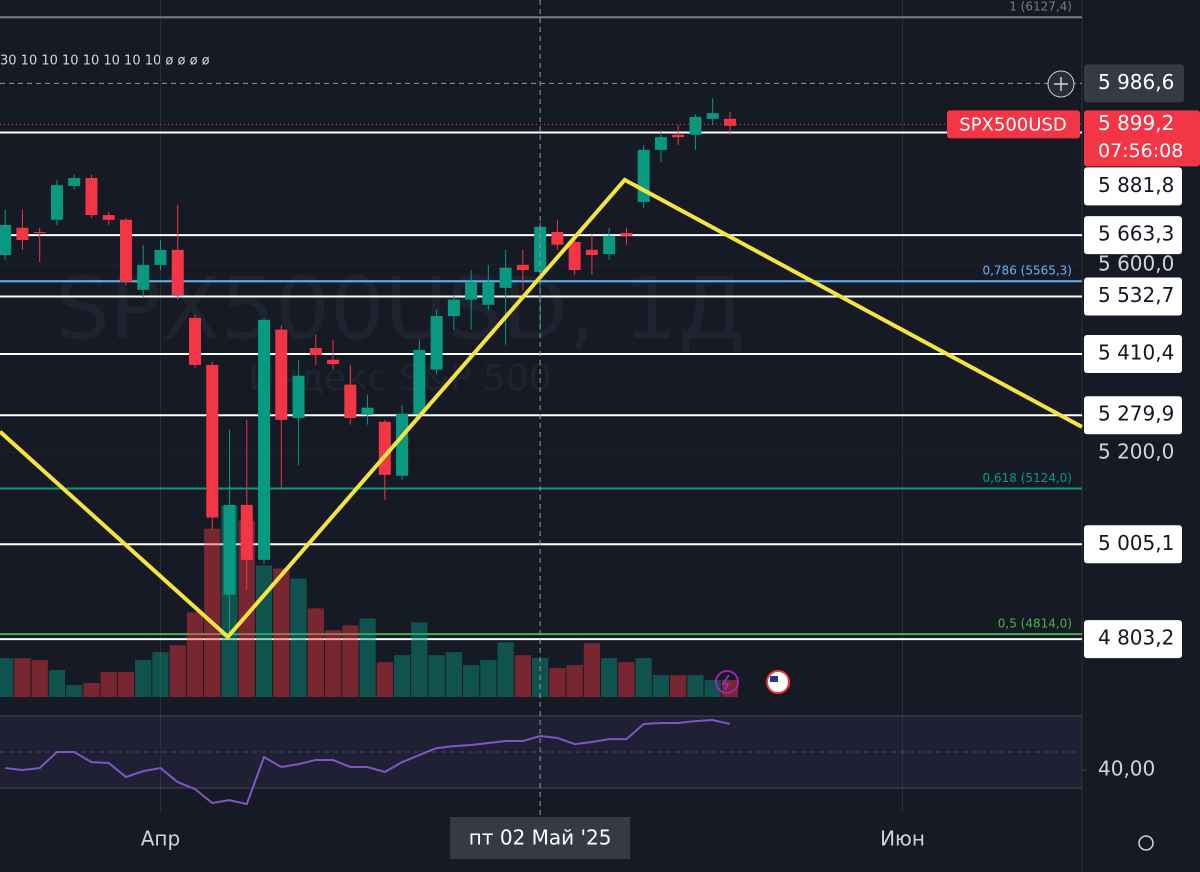 The height and width of the screenshot is (872, 1200). What do you see at coordinates (1136, 263) in the screenshot?
I see `y-tick-label: 5 600,0` at bounding box center [1136, 263].